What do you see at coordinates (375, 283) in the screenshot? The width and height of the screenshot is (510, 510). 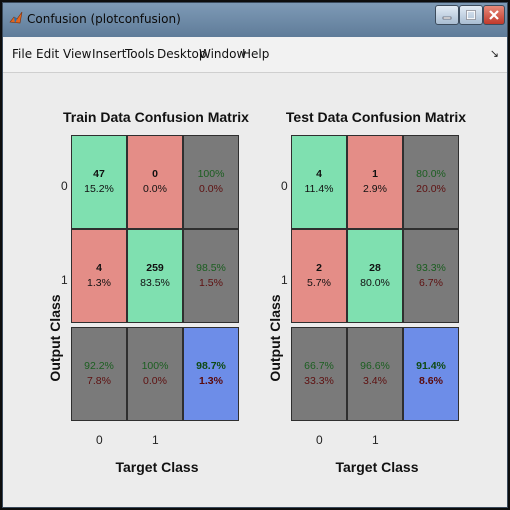 I see `cell-percent: 80.0%` at bounding box center [375, 283].